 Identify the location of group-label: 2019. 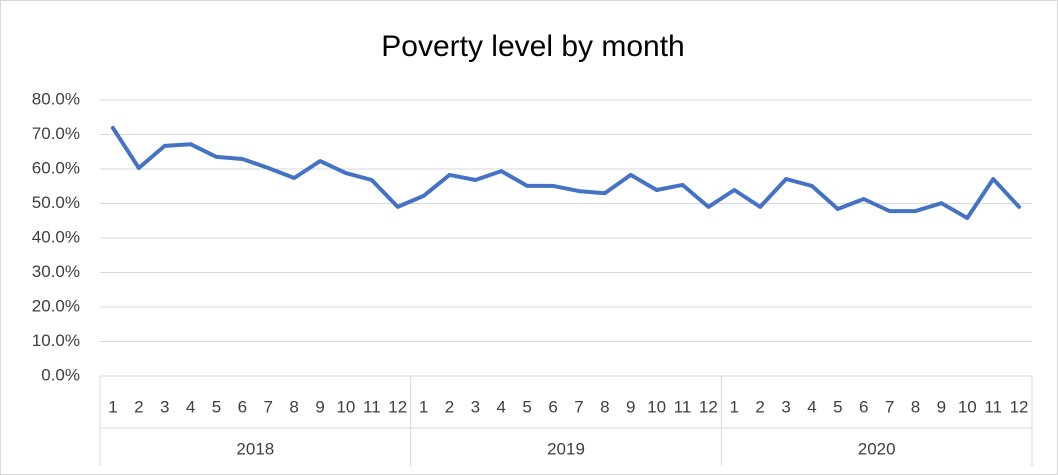
(566, 448).